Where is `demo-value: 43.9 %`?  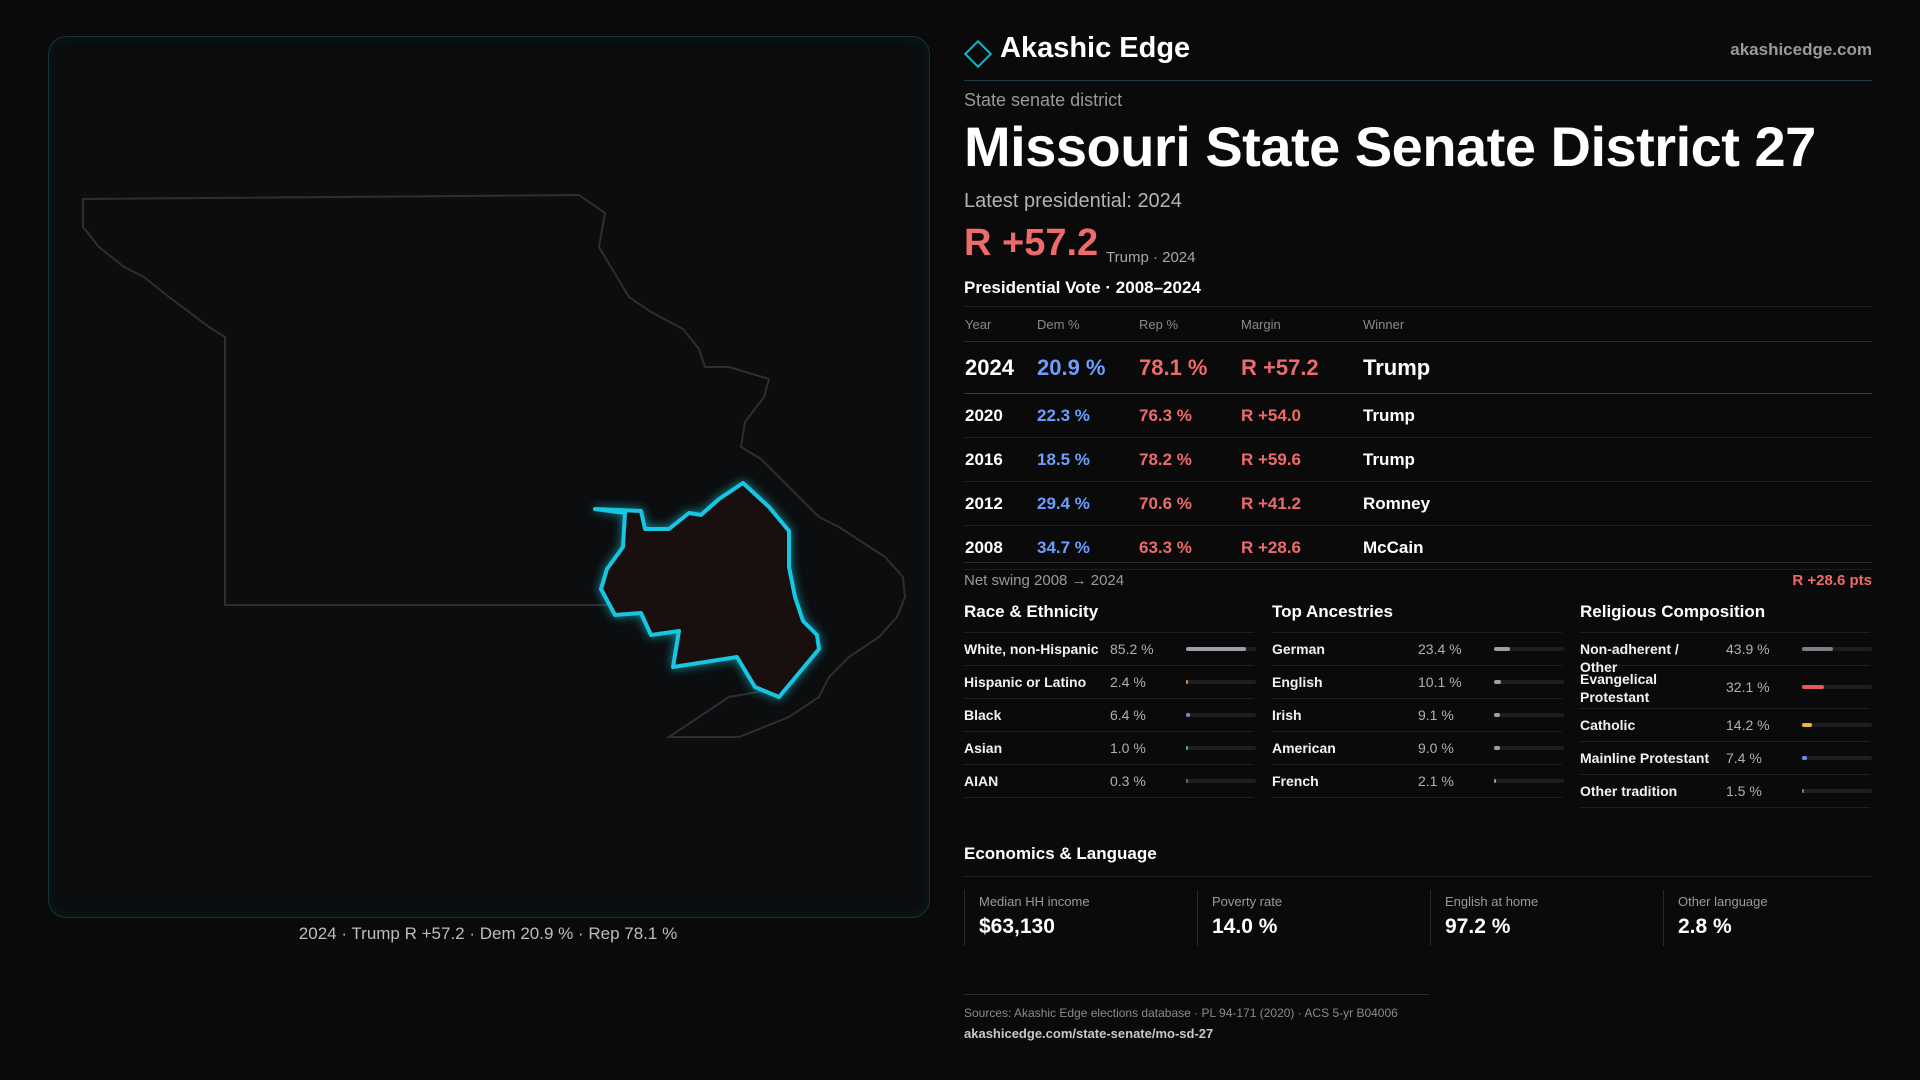
demo-value: 43.9 % is located at coordinates (1748, 649).